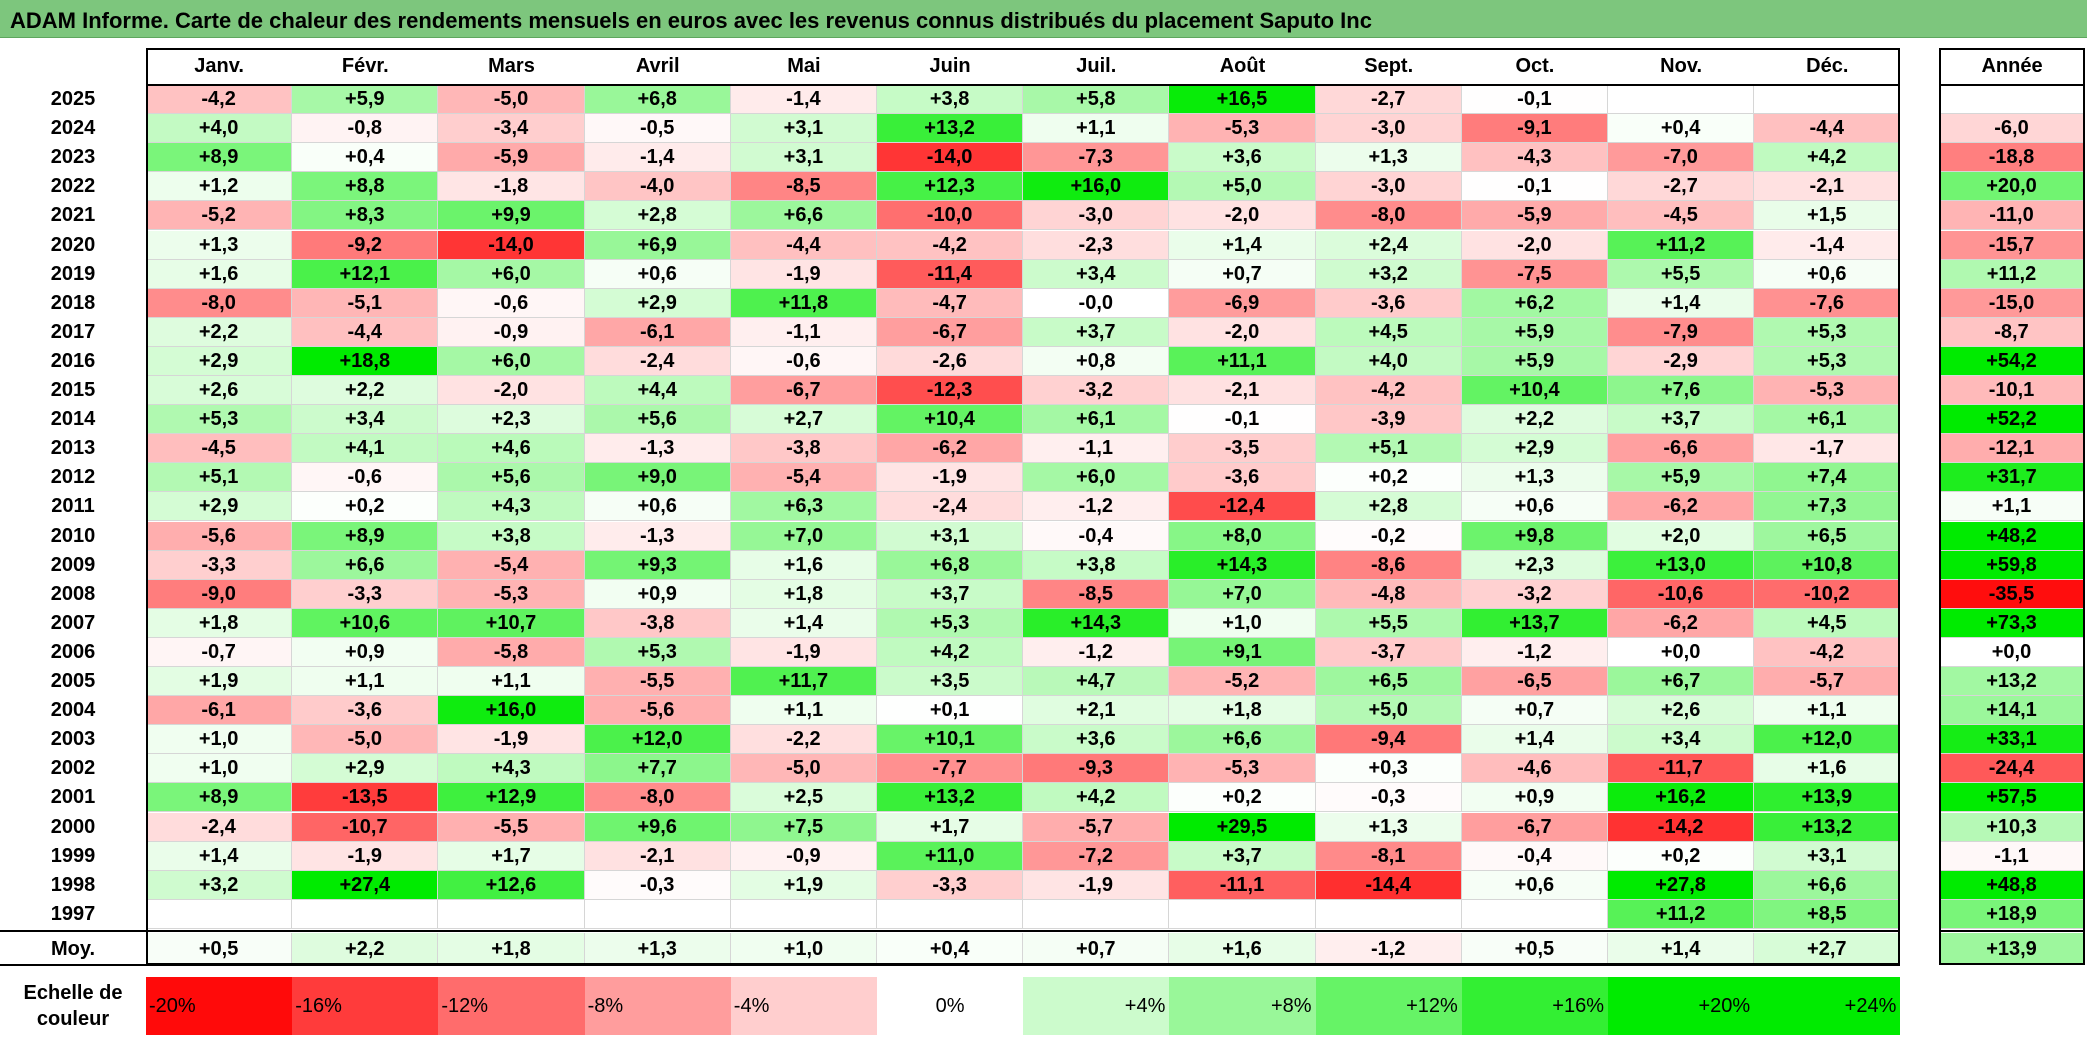 This screenshot has height=1037, width=2087. What do you see at coordinates (73, 157) in the screenshot?
I see `year-label: 2023` at bounding box center [73, 157].